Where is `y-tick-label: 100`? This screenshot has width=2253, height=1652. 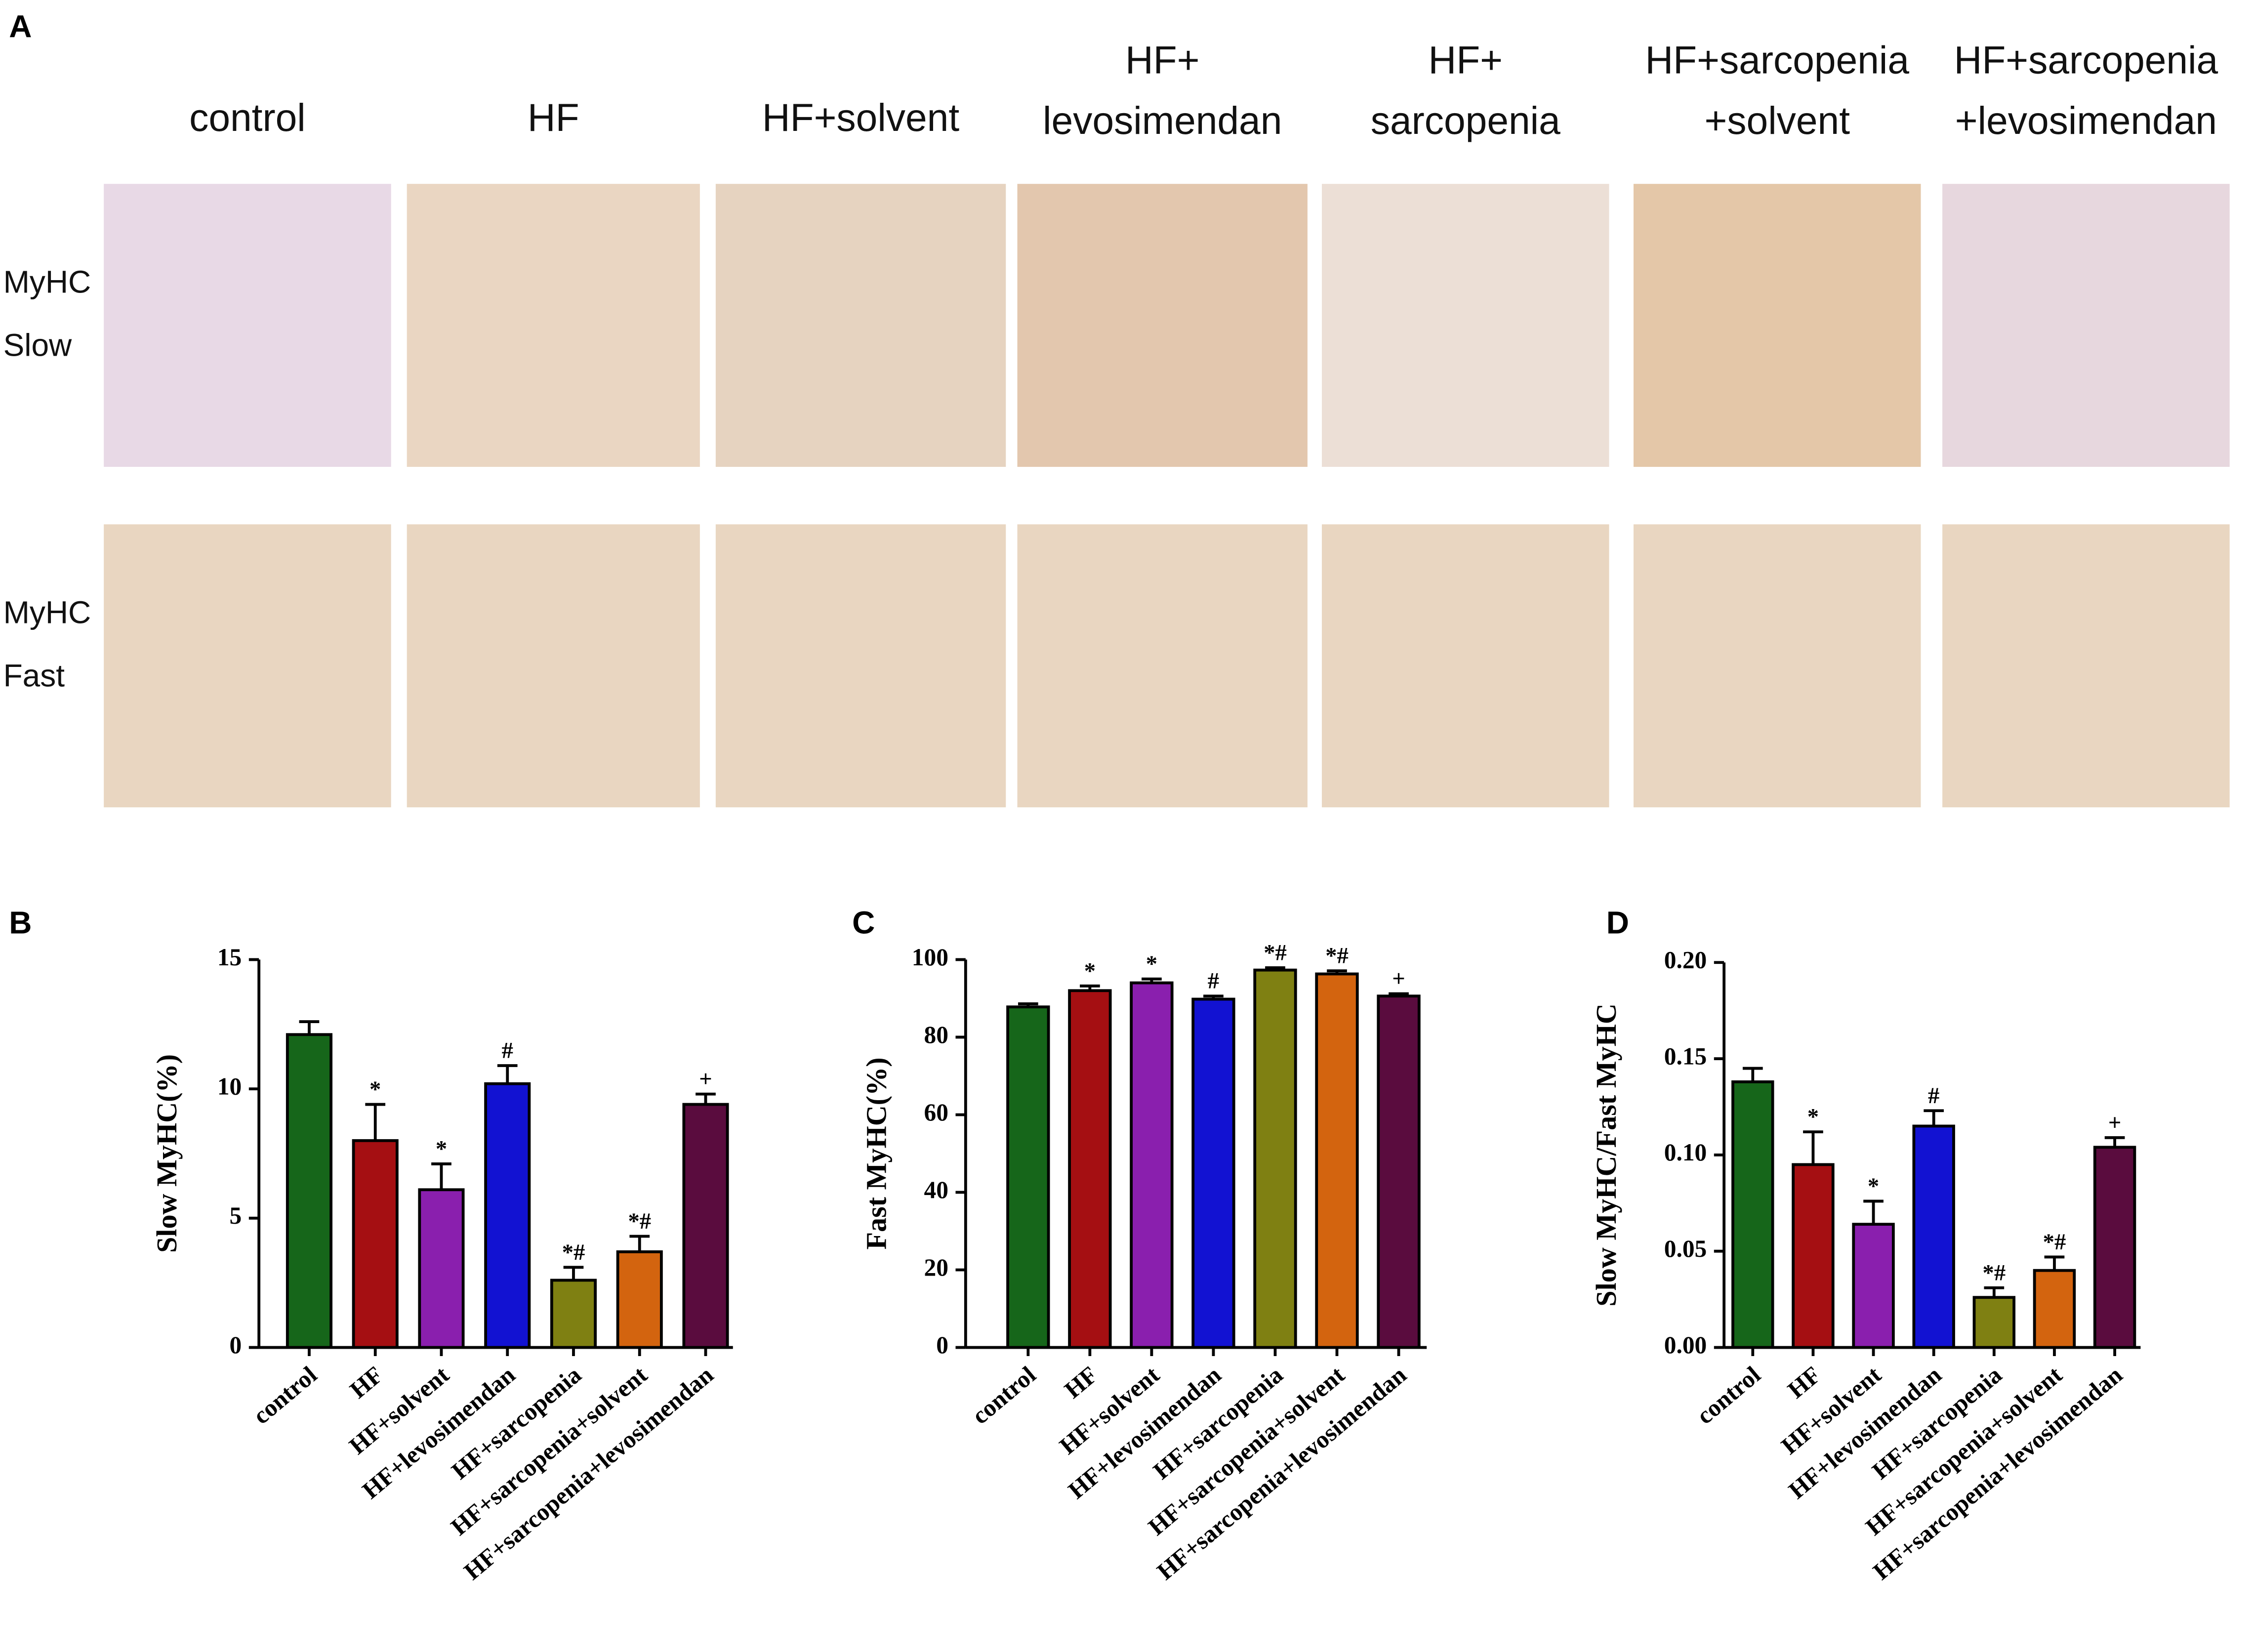 y-tick-label: 100 is located at coordinates (930, 957).